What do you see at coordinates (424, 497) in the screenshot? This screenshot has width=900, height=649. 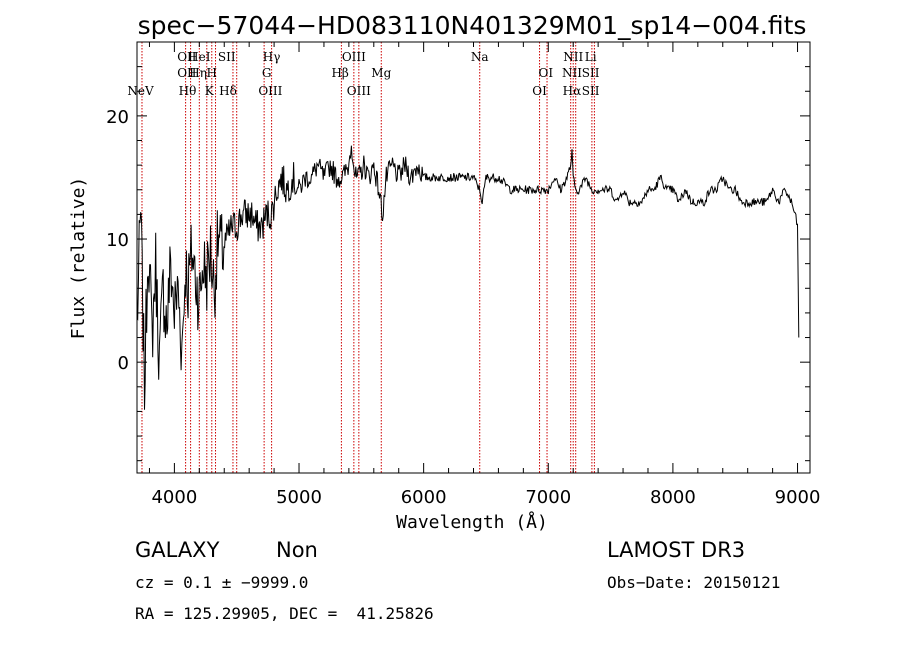 I see `x-tick-label: 6000` at bounding box center [424, 497].